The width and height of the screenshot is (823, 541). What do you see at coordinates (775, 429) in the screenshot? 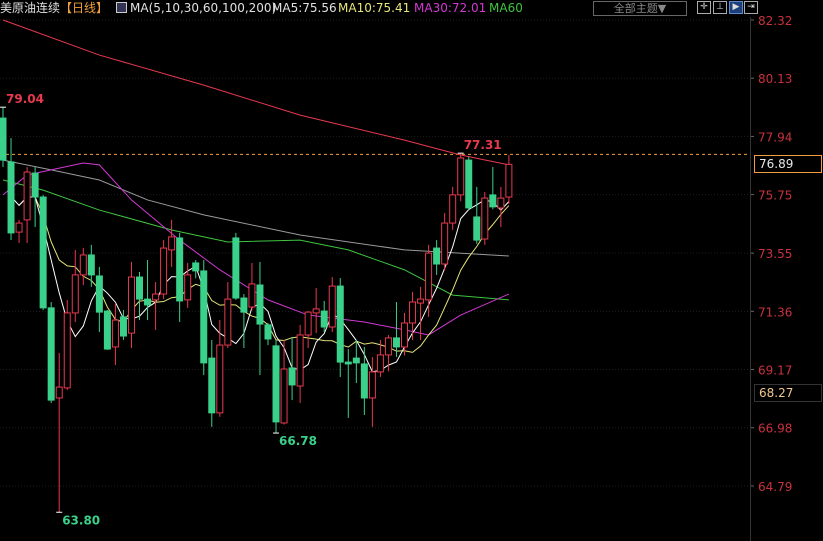
I see `y-tick-label: 66.98` at bounding box center [775, 429].